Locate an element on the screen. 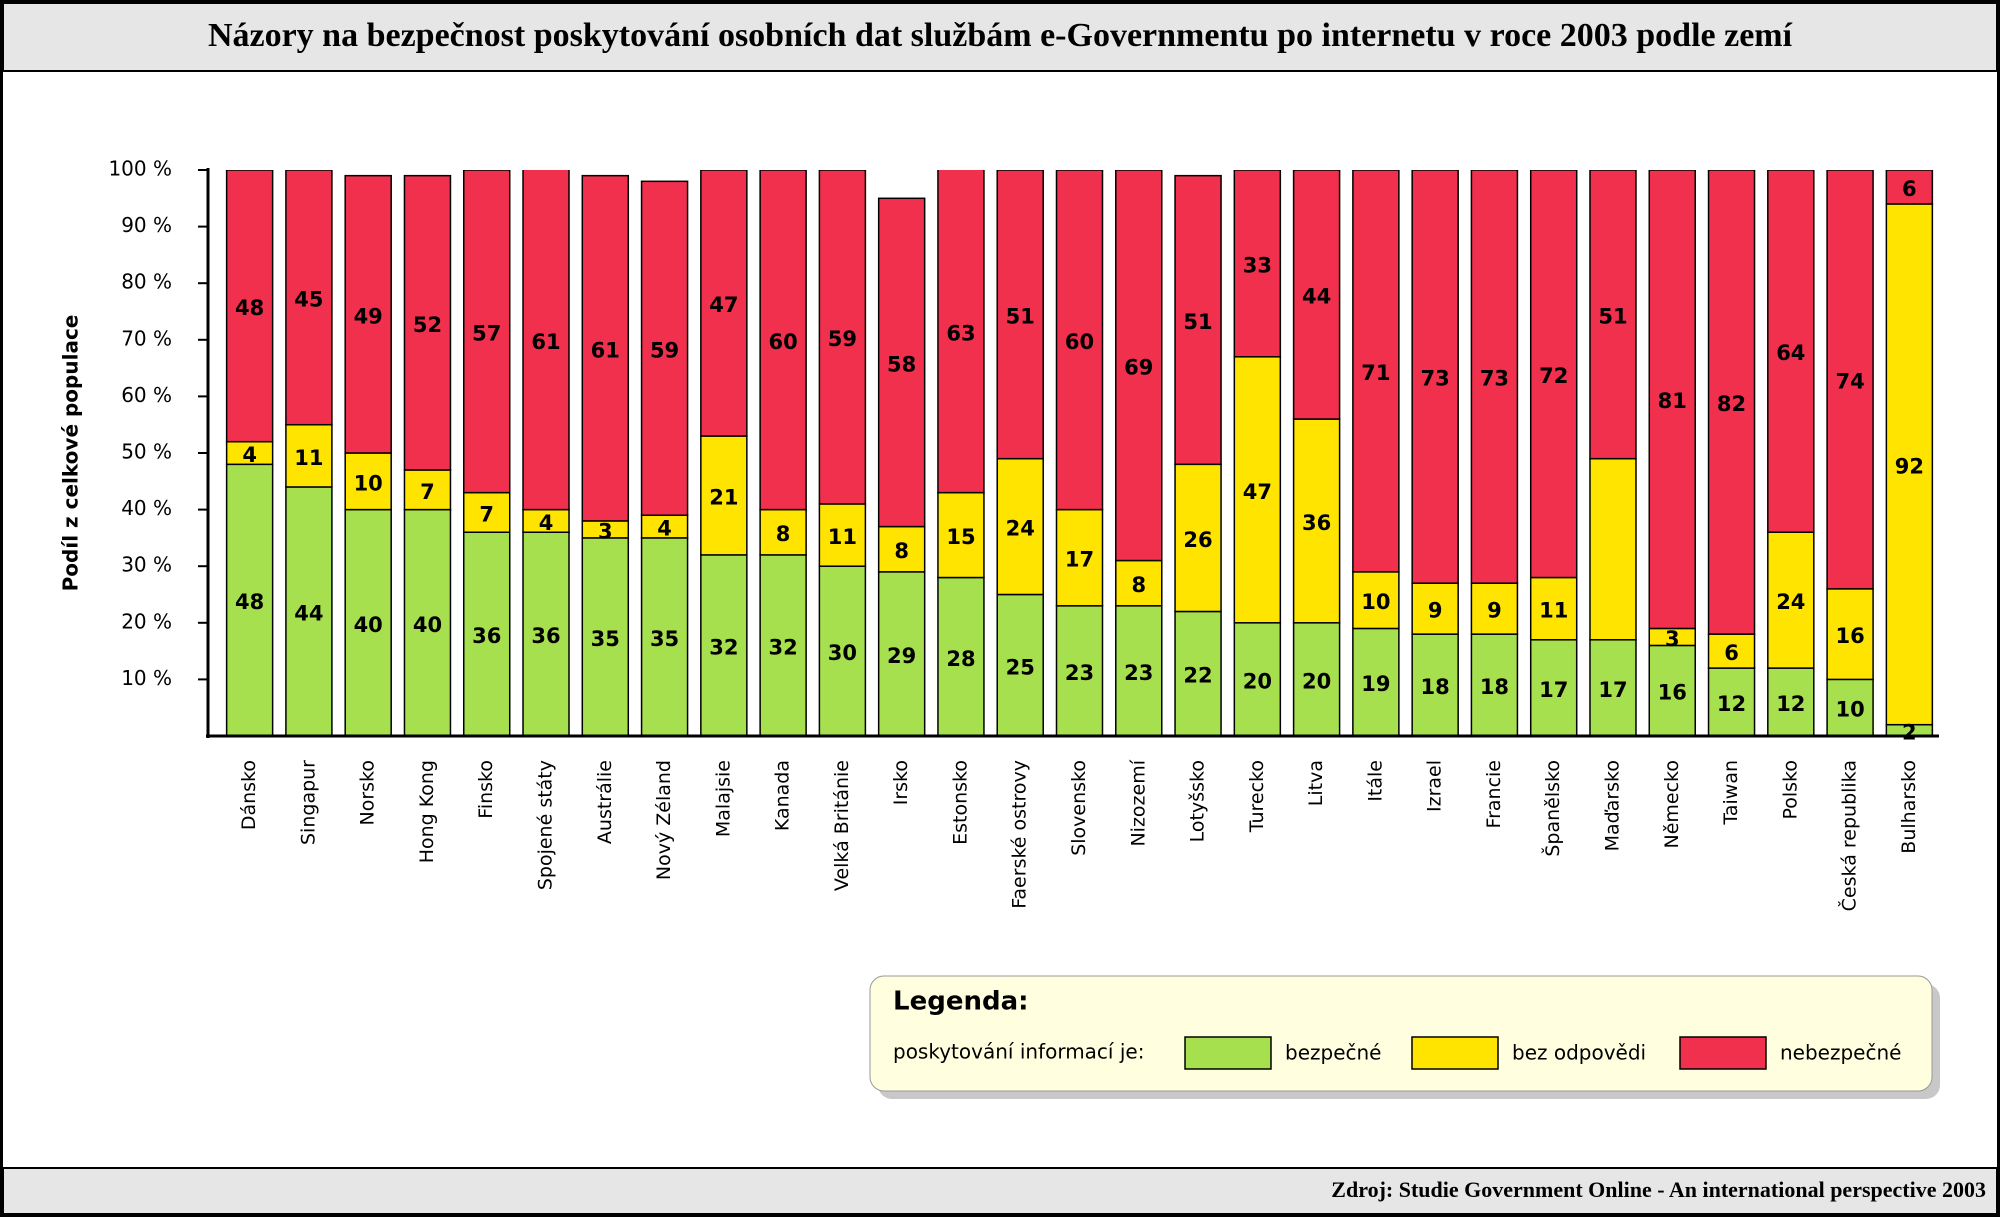  y-axis-title: Podíl z celkové populace is located at coordinates (71, 453).